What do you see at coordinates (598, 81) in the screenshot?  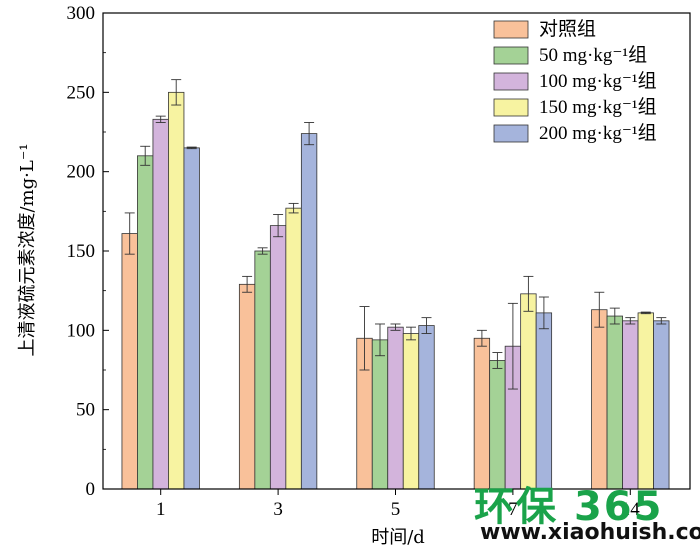 I see `legend-label-3: 100 mg·kg⁻¹组` at bounding box center [598, 81].